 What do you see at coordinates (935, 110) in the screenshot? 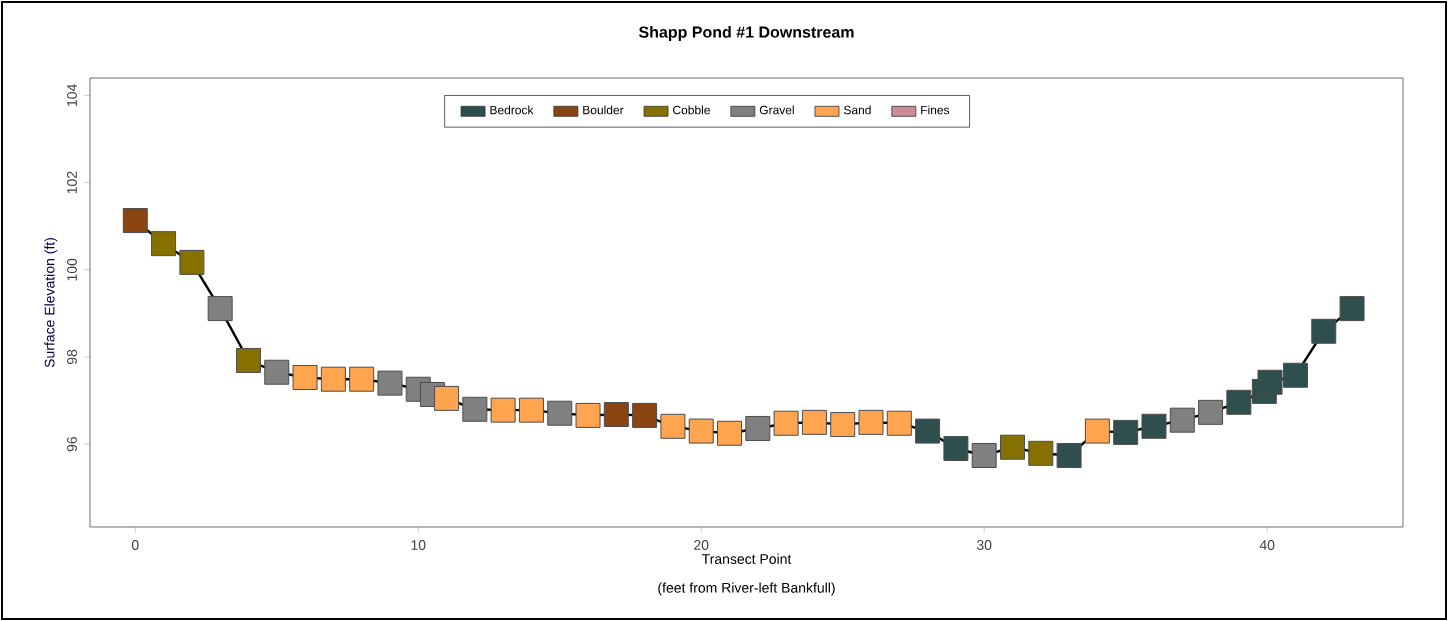
I see `legend-label: Fines` at bounding box center [935, 110].